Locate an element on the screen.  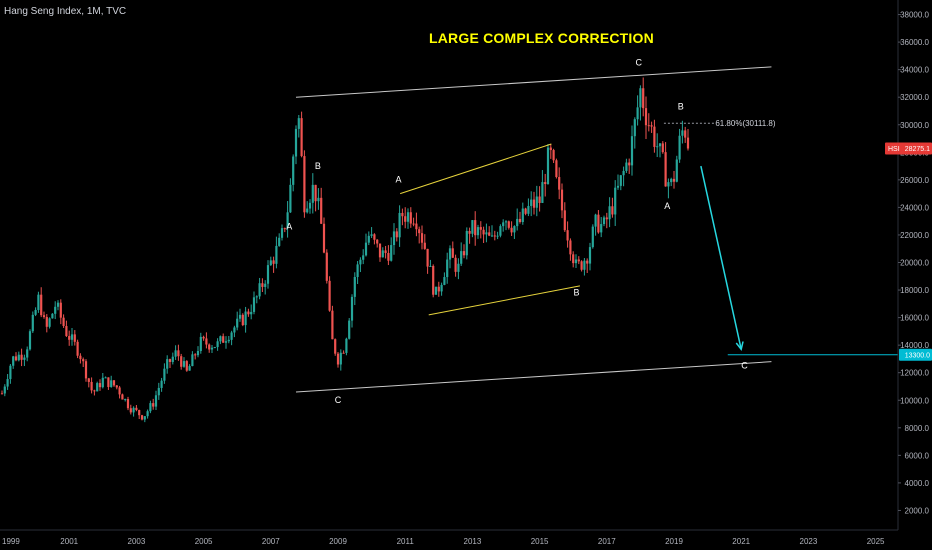
y-tick-label: 24000.0 is located at coordinates (914, 207).